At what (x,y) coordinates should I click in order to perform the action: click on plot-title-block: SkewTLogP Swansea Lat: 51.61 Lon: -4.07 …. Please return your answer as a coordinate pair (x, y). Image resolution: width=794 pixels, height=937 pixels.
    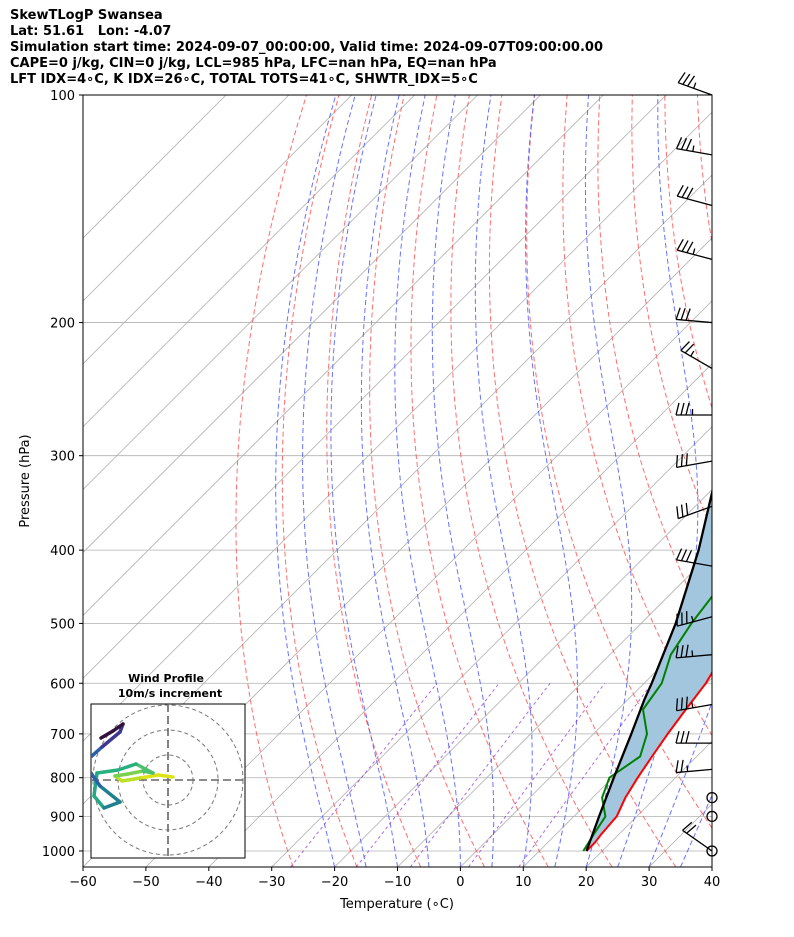
    Looking at the image, I should click on (306, 48).